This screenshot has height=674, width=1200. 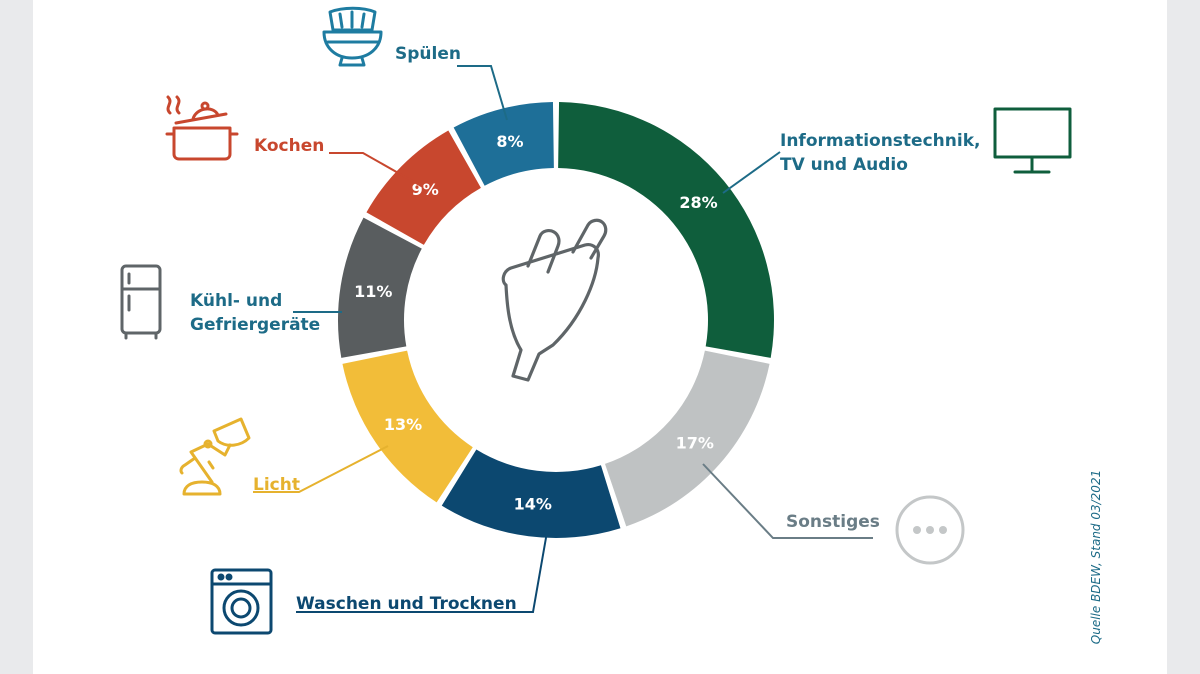 I want to click on connector-waschen, so click(x=422, y=572).